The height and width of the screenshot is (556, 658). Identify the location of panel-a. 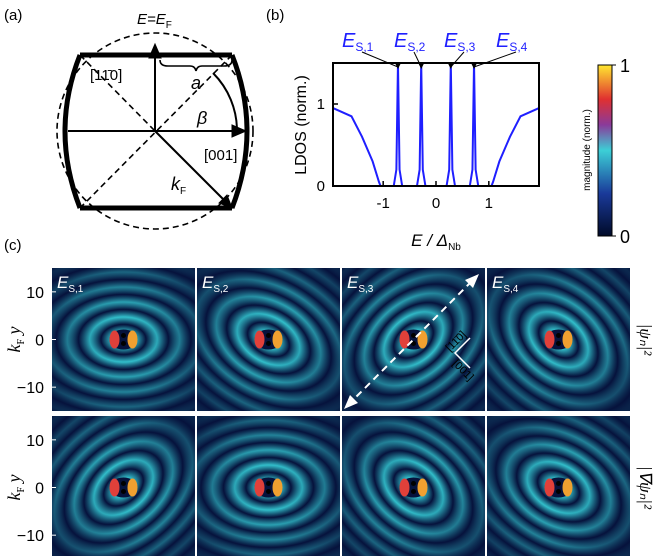
(155, 131).